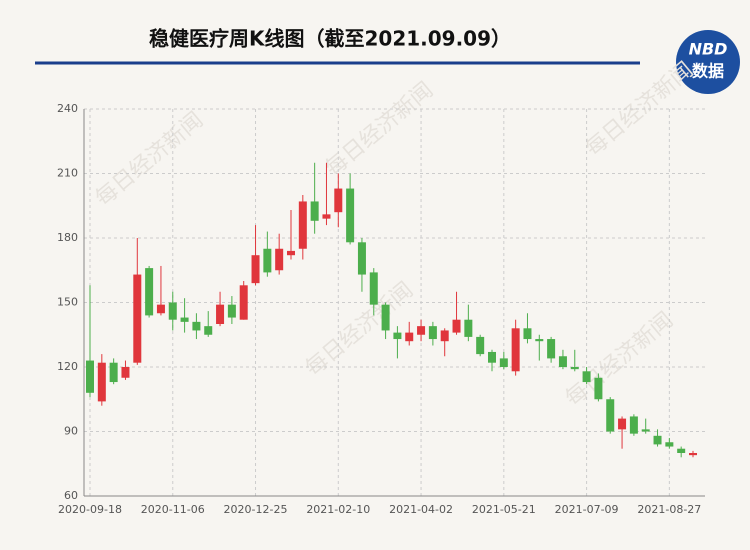 The width and height of the screenshot is (750, 550). Describe the element at coordinates (173, 509) in the screenshot. I see `x-tick-label: 2020-11-06` at that location.